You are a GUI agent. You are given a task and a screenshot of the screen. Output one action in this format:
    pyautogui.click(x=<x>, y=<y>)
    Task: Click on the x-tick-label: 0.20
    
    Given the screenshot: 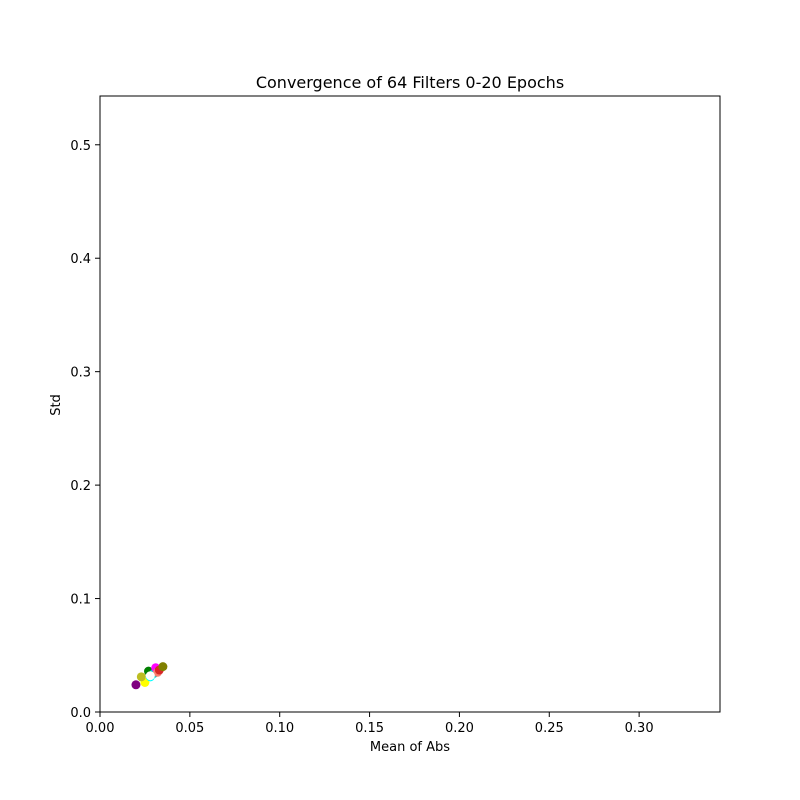 What is the action you would take?
    pyautogui.click(x=459, y=728)
    